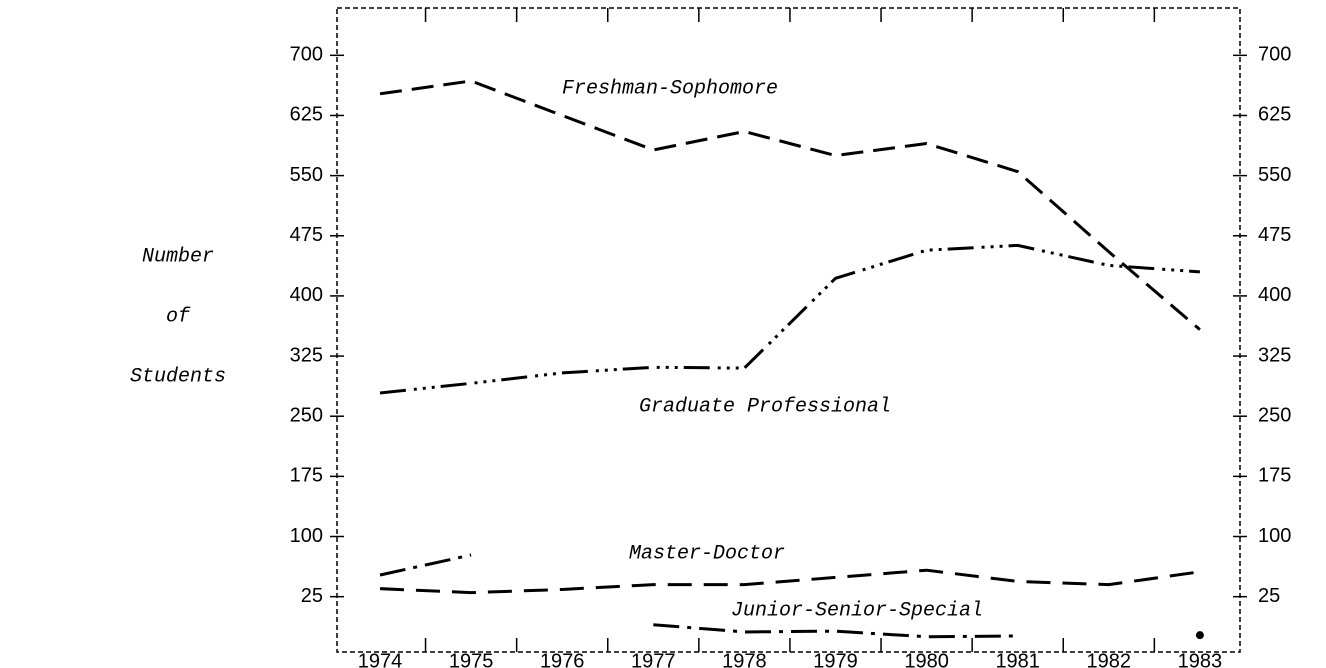 The image size is (1326, 668). I want to click on y2-tick-label: 100, so click(1274, 536).